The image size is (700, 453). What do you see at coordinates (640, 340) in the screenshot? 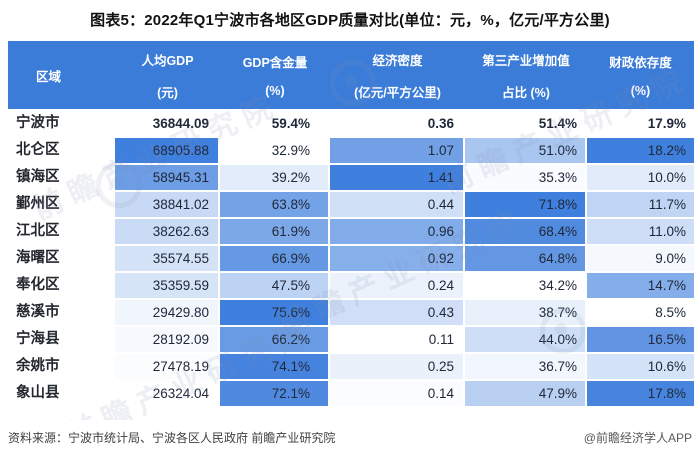
I see `value-cell: 16.5%` at bounding box center [640, 340].